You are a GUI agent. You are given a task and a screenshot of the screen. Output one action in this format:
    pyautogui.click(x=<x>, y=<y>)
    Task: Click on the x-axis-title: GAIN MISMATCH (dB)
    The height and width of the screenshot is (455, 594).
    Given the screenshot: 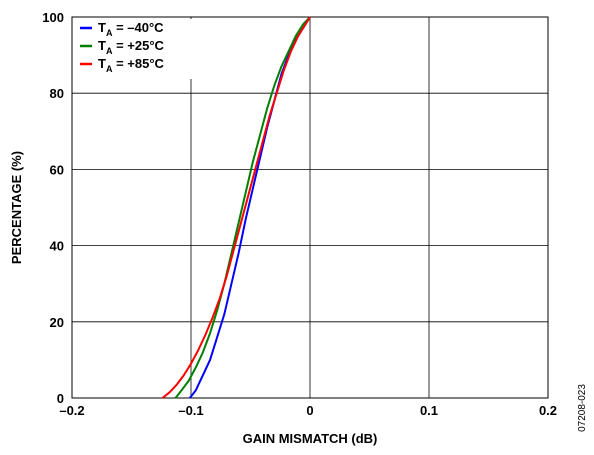 What is the action you would take?
    pyautogui.click(x=310, y=438)
    